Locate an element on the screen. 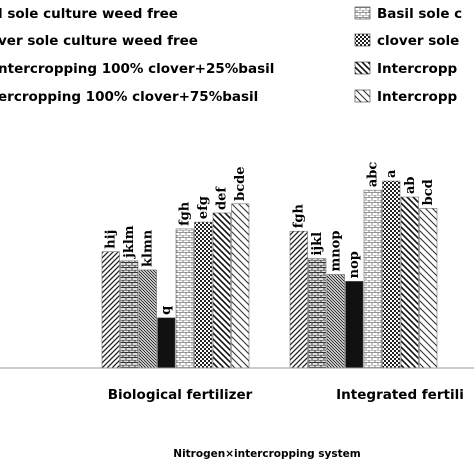 This screenshot has width=474, height=474. legend-label: ntercropping 100% clover+25%basil is located at coordinates (137, 69).